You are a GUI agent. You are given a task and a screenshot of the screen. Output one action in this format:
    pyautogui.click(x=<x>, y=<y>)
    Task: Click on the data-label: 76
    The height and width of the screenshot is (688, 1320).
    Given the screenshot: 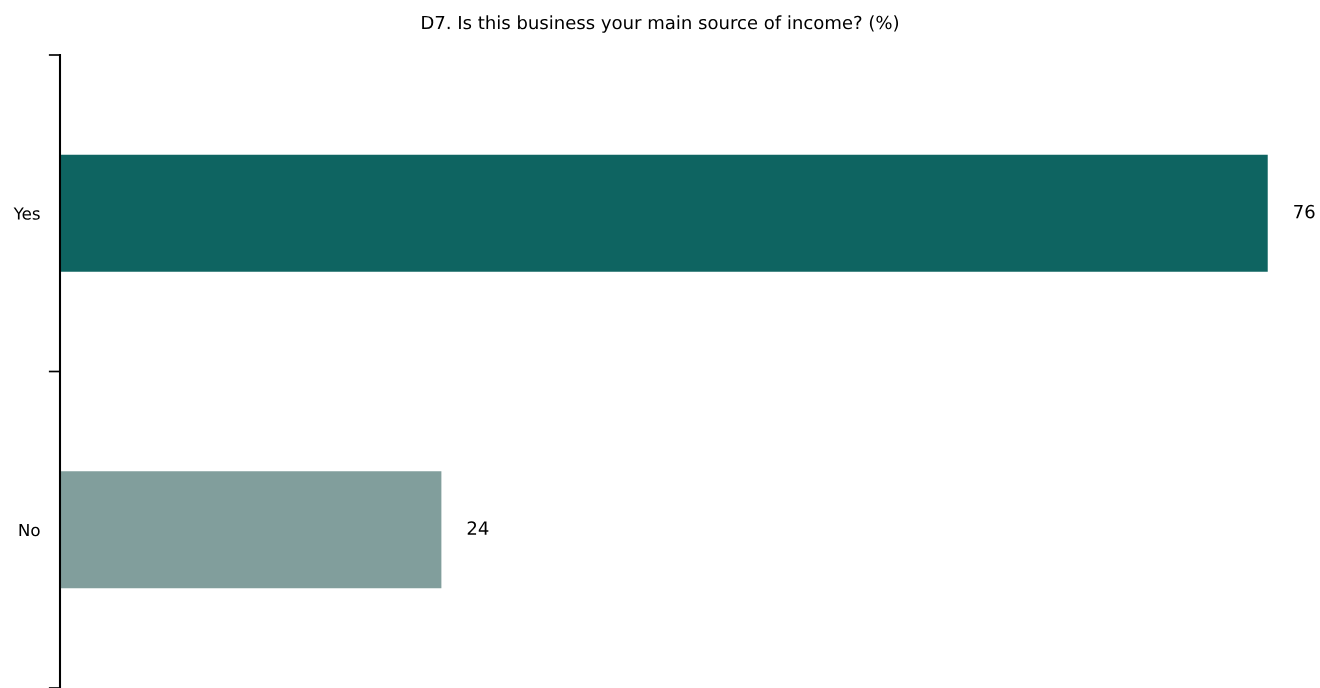 What is the action you would take?
    pyautogui.click(x=1304, y=211)
    